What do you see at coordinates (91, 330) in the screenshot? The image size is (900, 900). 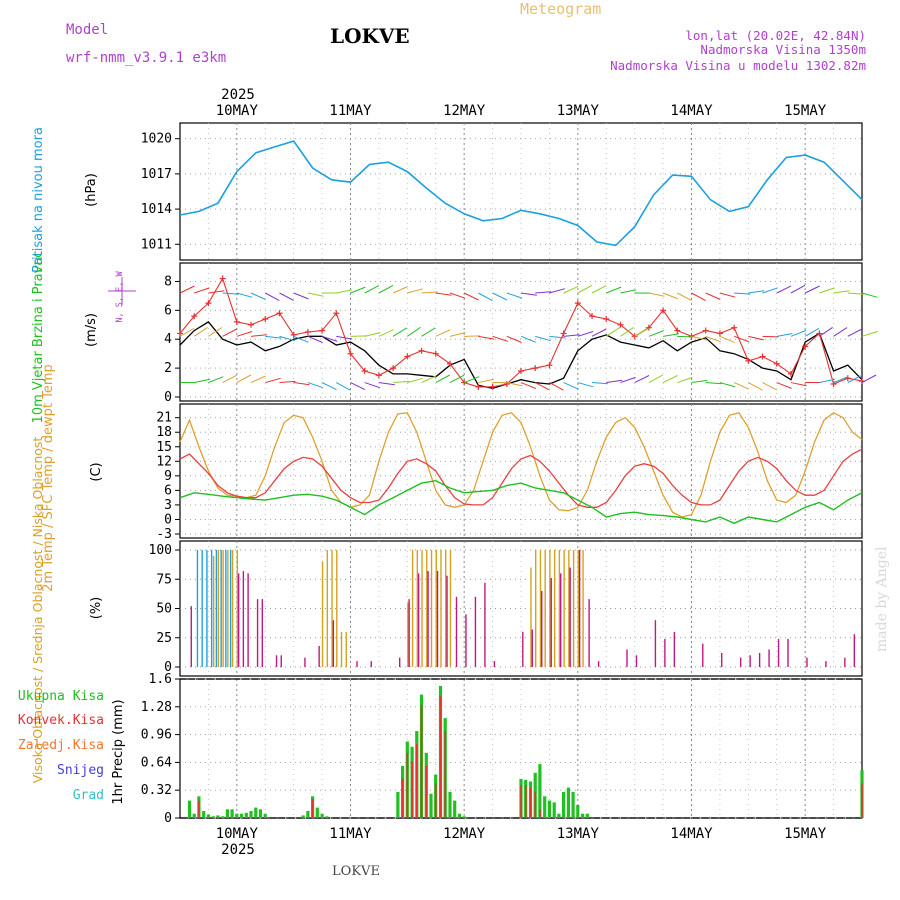 I see `wind-unit: (m/s)` at bounding box center [91, 330].